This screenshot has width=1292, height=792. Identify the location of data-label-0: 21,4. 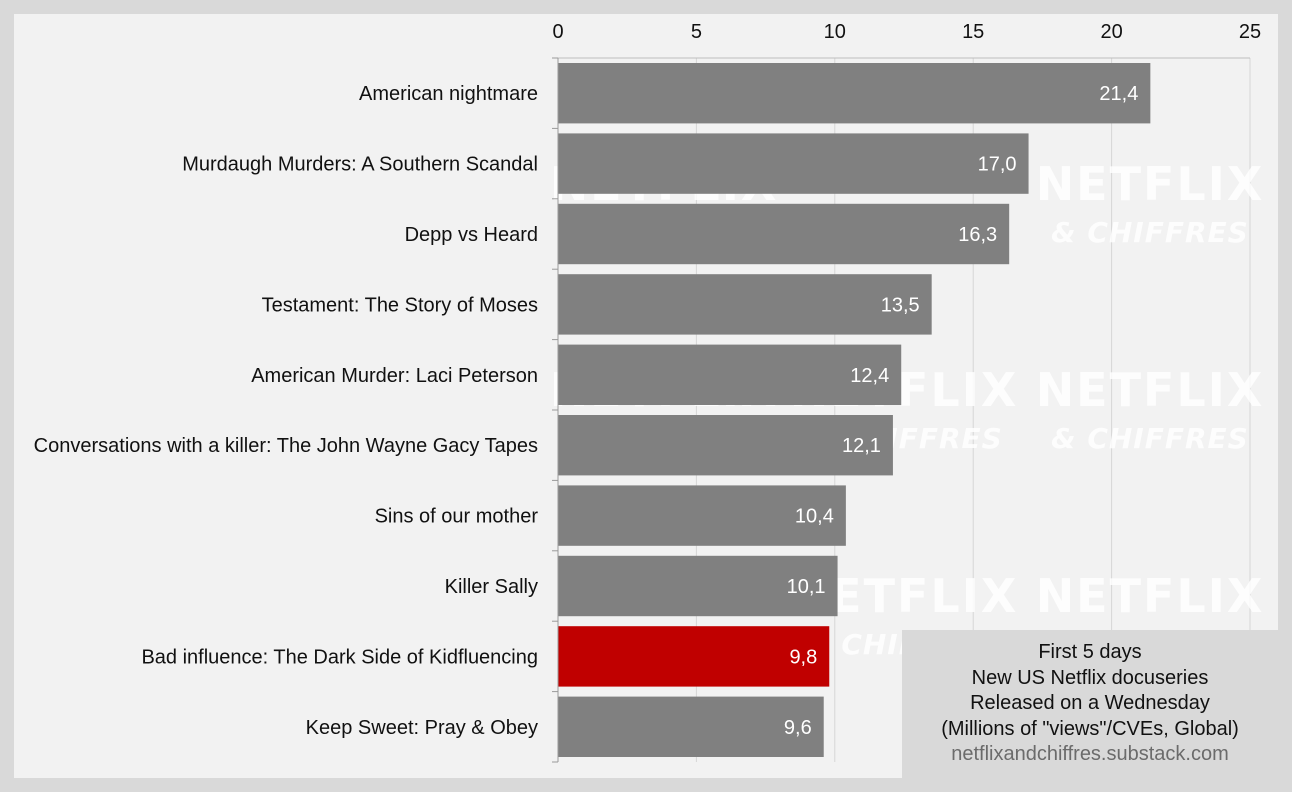
(1118, 94).